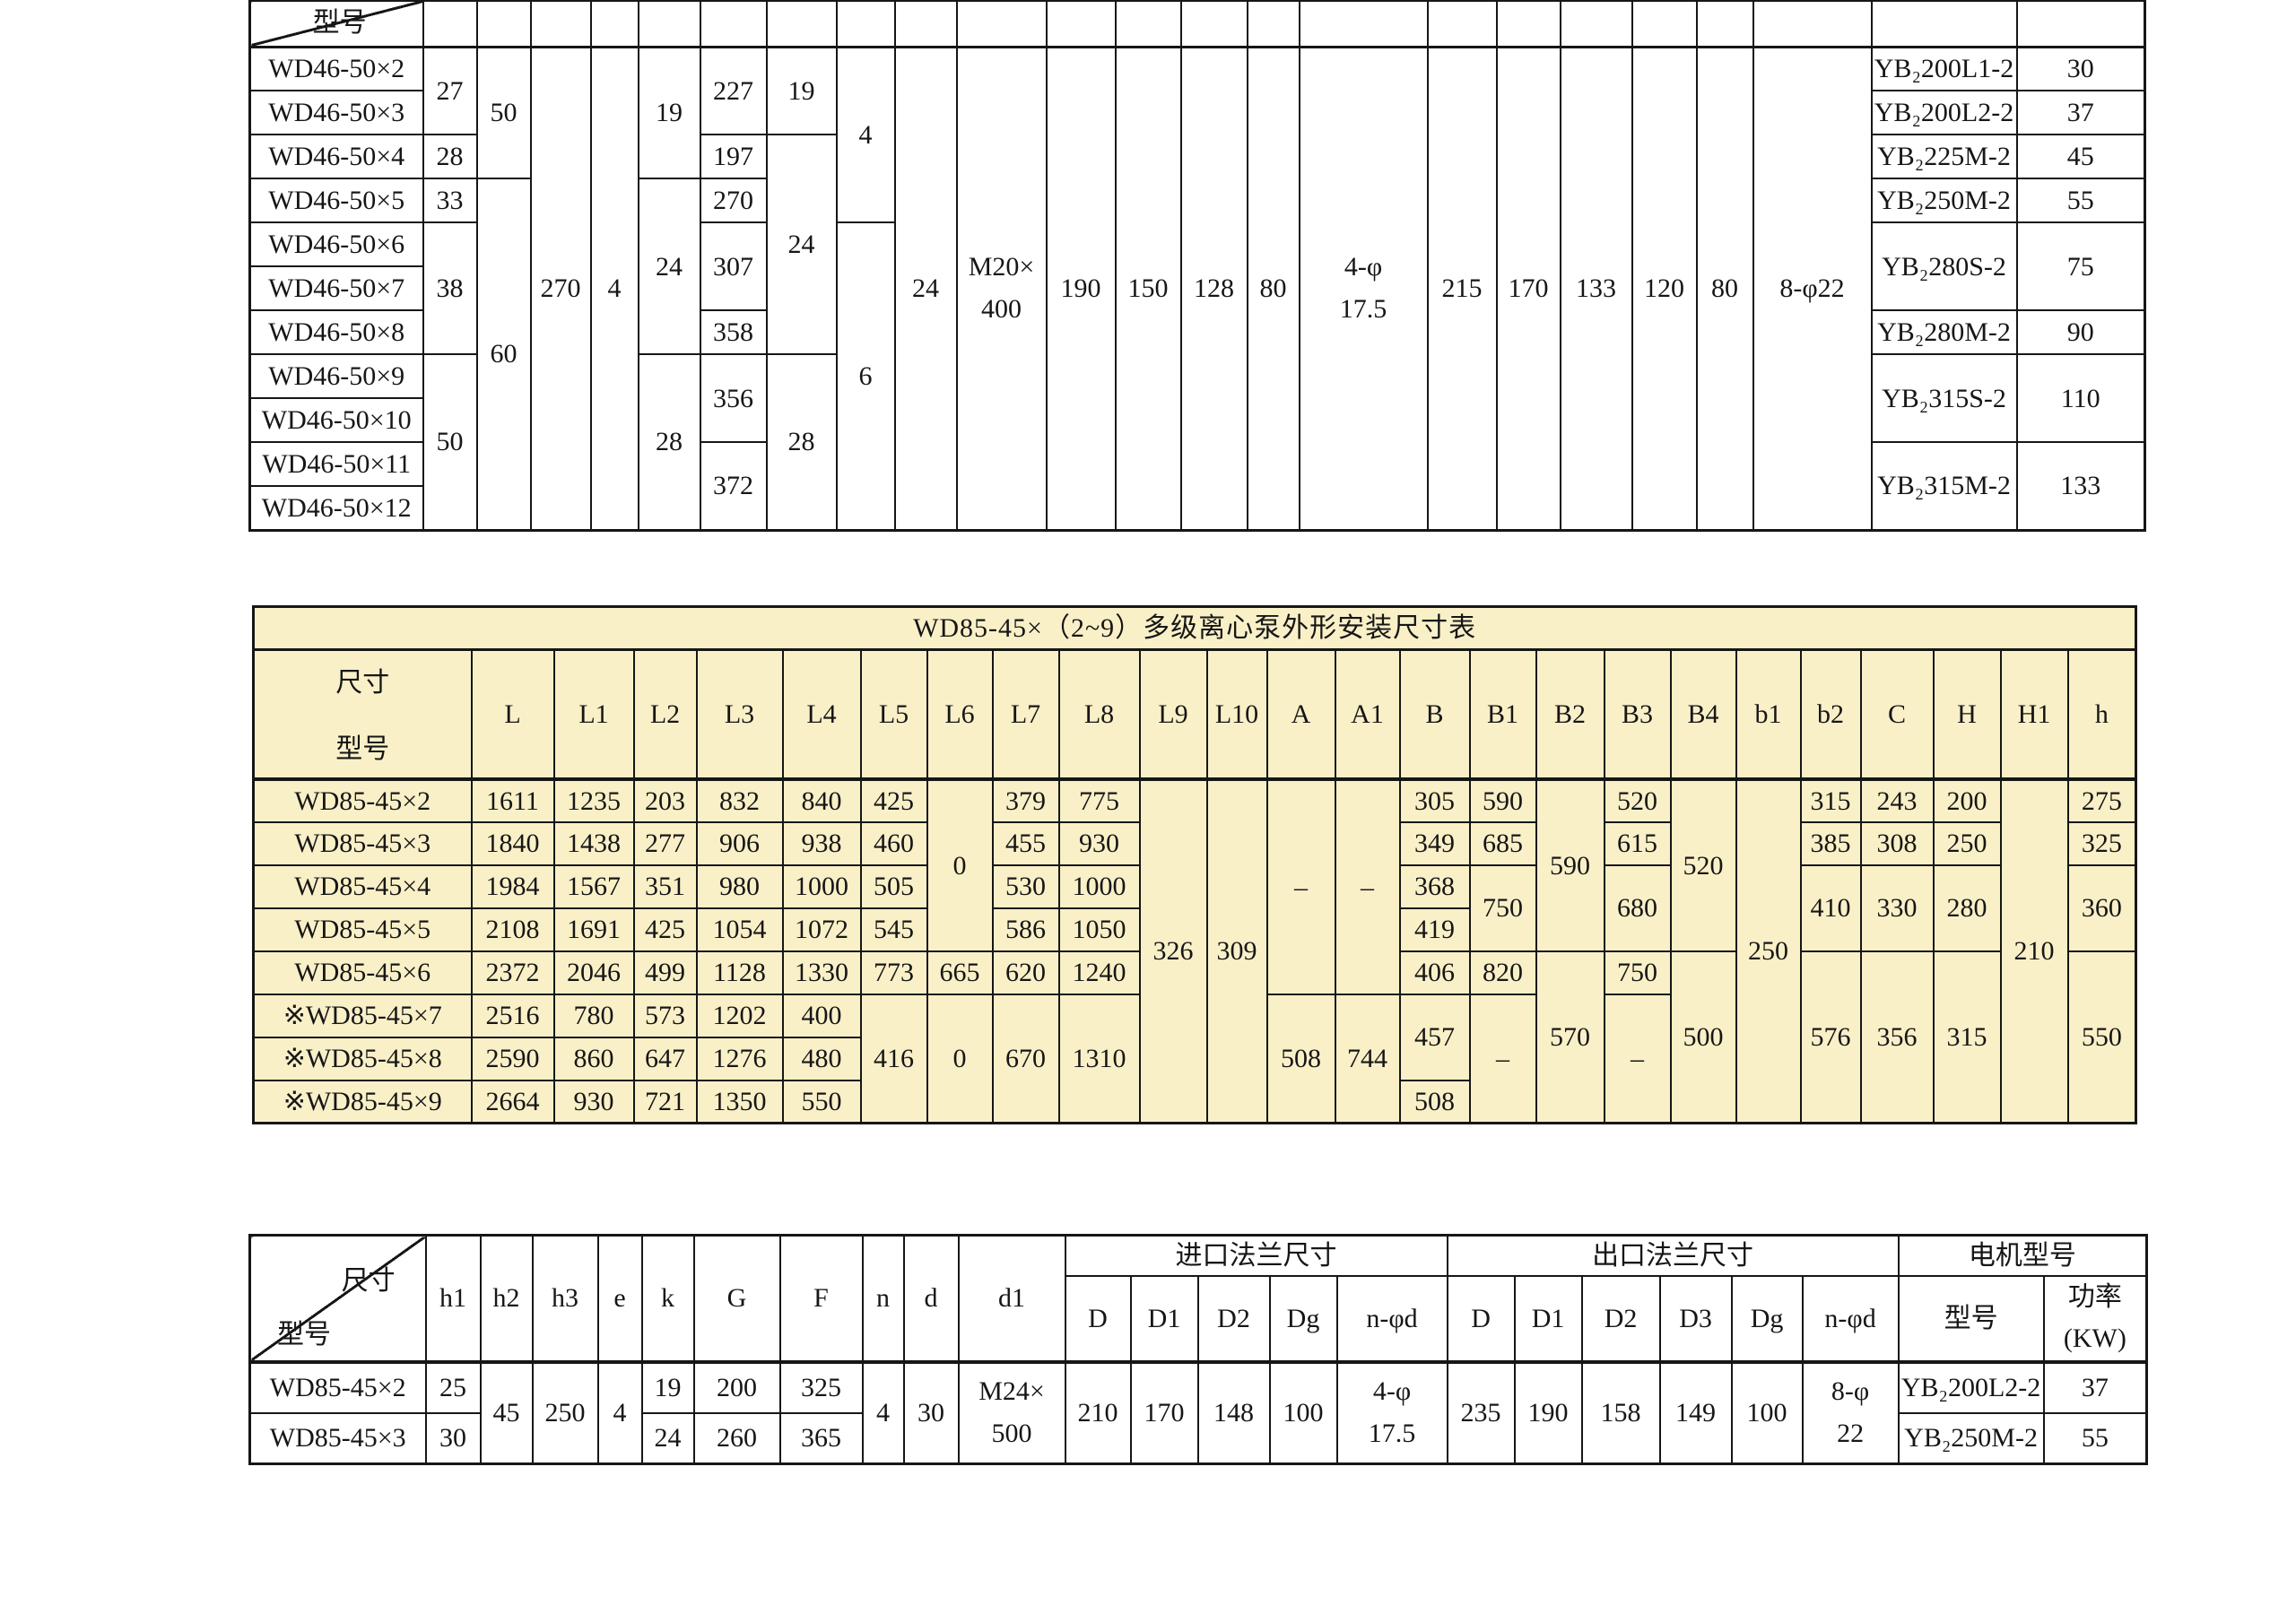 The width and height of the screenshot is (2296, 1623). Describe the element at coordinates (1011, 1433) in the screenshot. I see `cell-line: 500` at that location.